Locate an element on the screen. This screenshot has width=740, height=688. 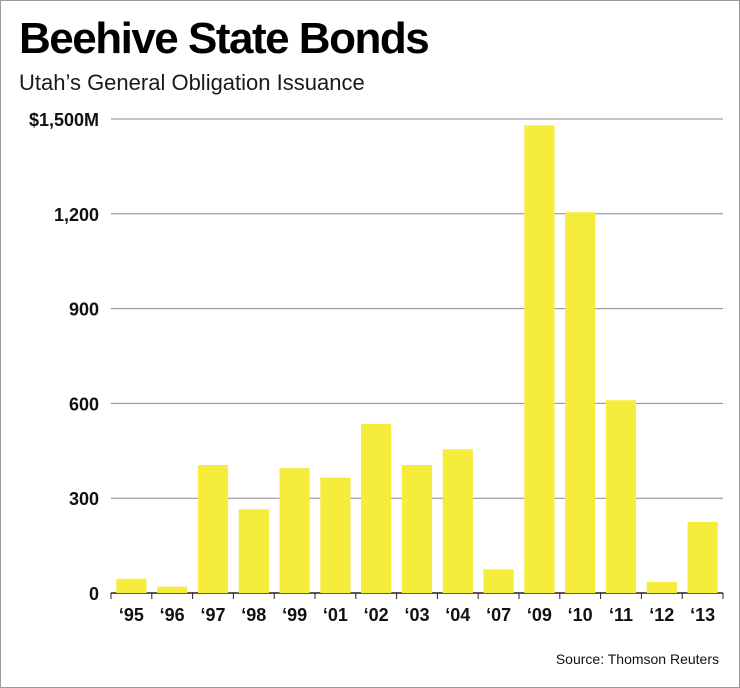
chart-title: Beehive State Bonds is located at coordinates (224, 38).